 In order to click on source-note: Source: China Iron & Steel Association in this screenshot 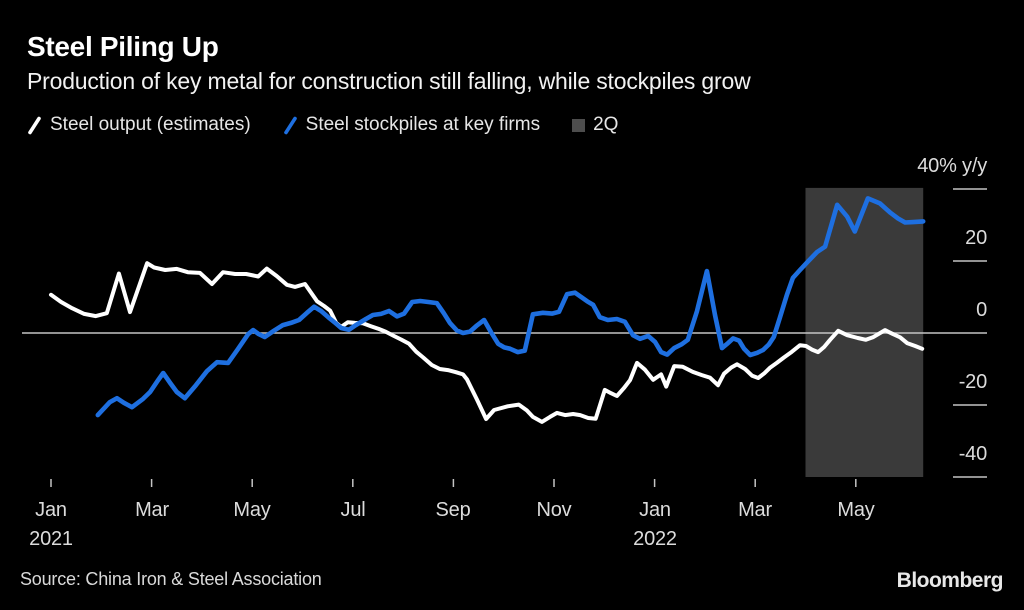, I will do `click(171, 579)`.